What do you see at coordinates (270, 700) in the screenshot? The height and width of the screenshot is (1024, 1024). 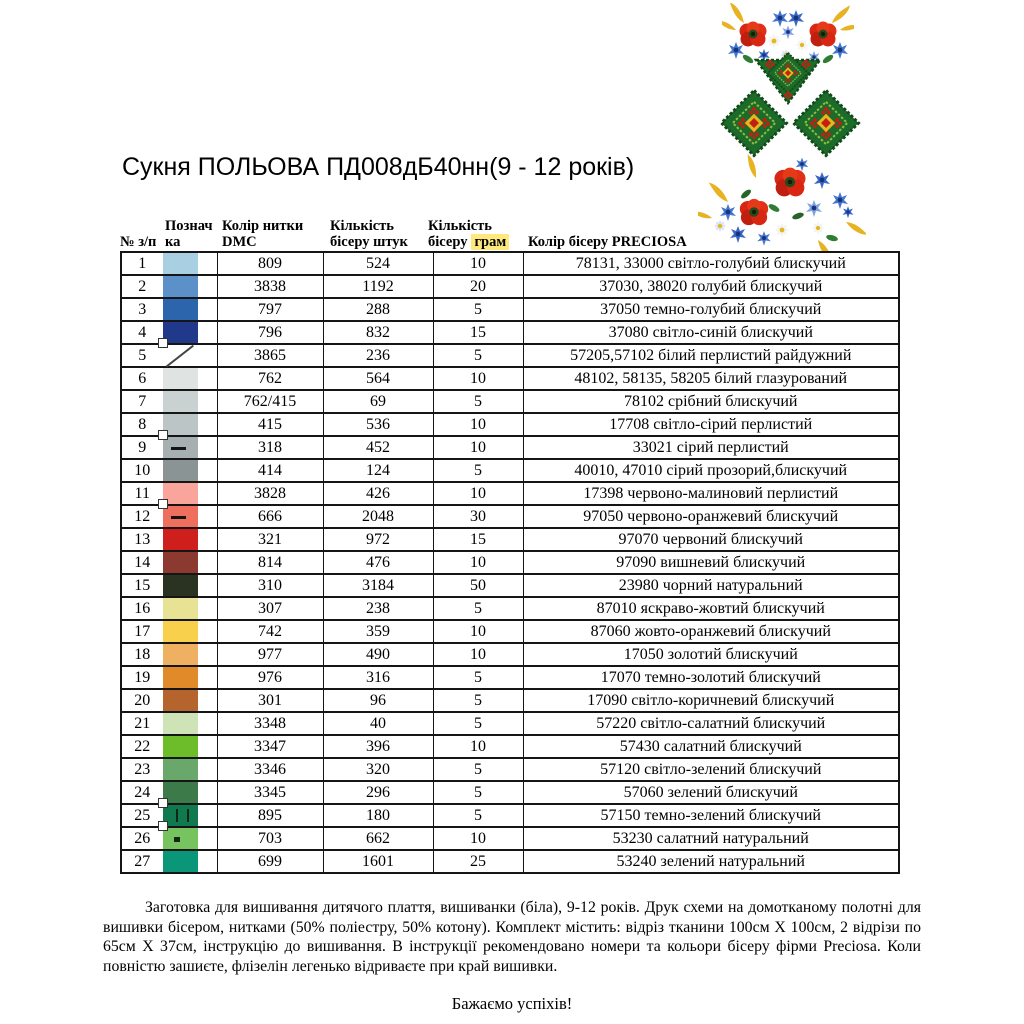 I see `dmc-thread-number: 301` at bounding box center [270, 700].